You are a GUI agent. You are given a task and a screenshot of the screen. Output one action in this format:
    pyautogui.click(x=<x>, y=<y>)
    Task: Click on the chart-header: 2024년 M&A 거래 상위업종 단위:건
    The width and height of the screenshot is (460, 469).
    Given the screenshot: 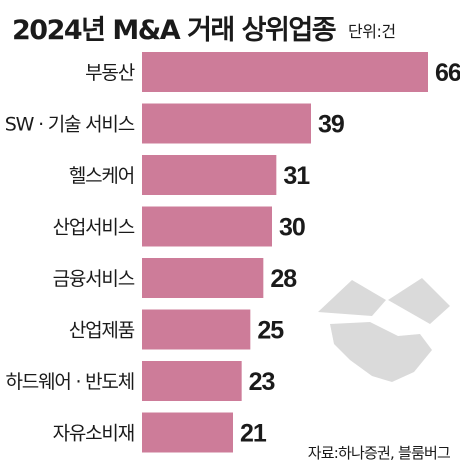 What is the action you would take?
    pyautogui.click(x=232, y=26)
    